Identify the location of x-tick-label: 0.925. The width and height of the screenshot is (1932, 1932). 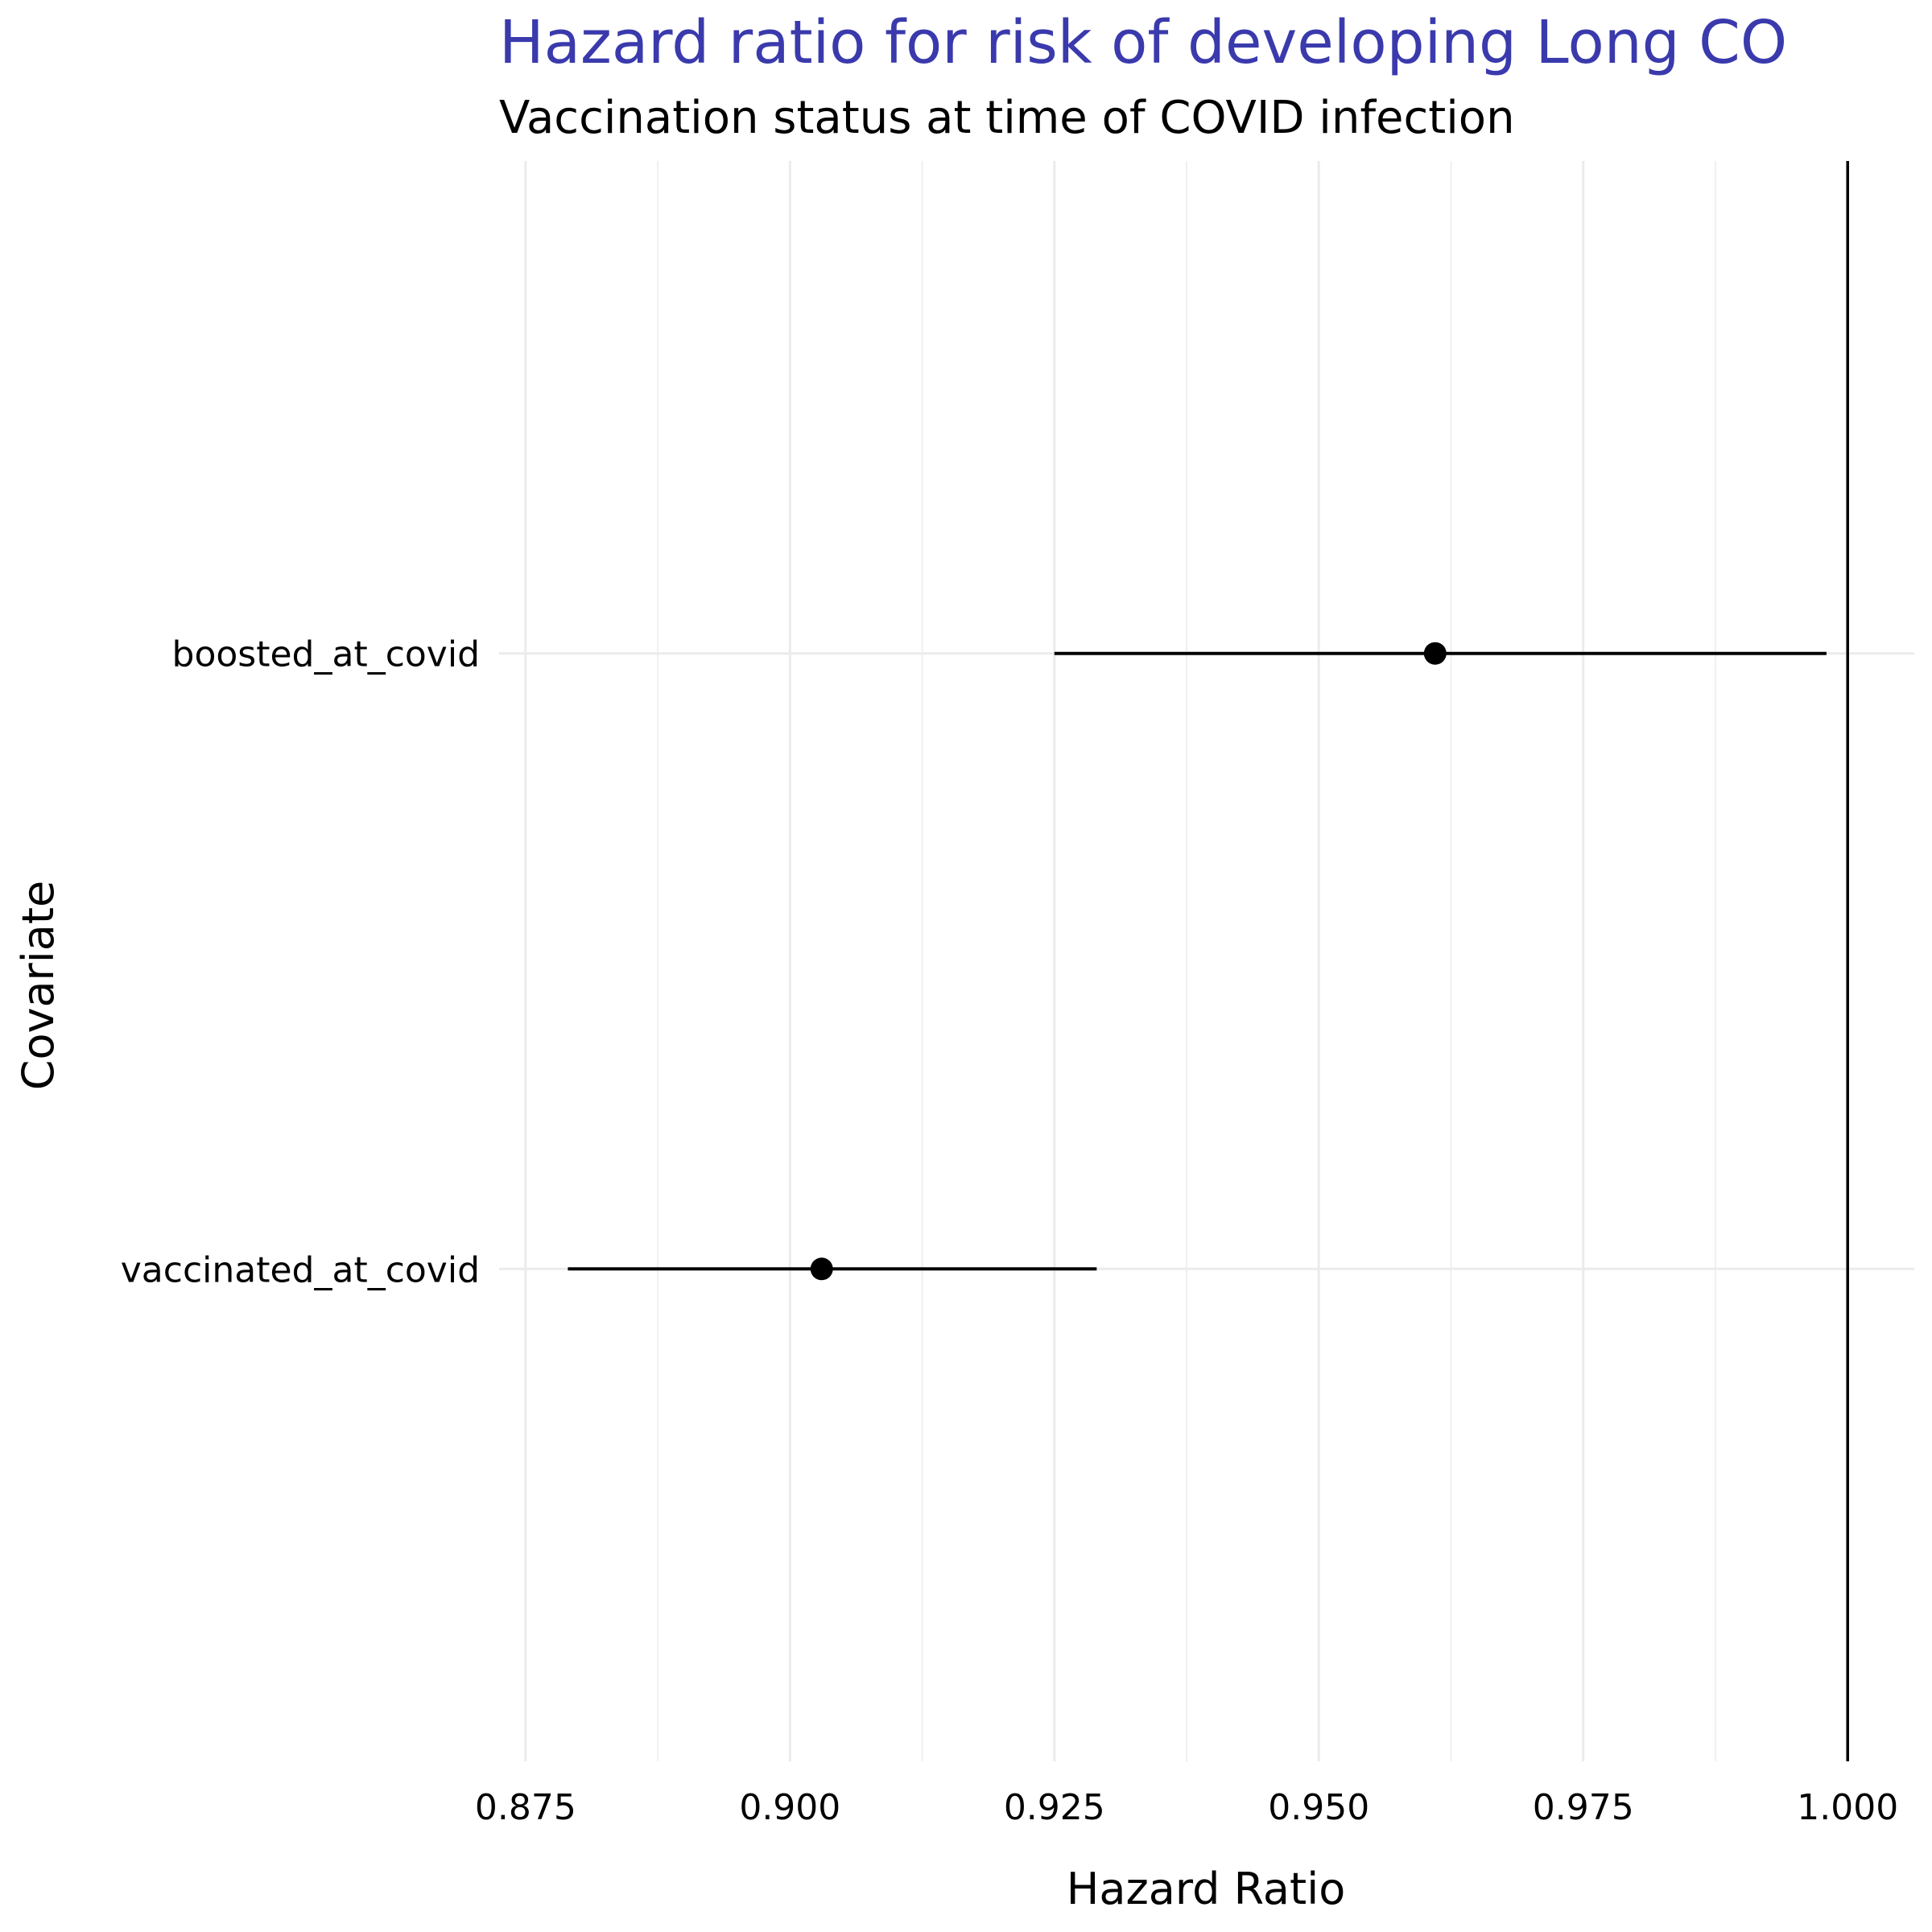
(1054, 1807).